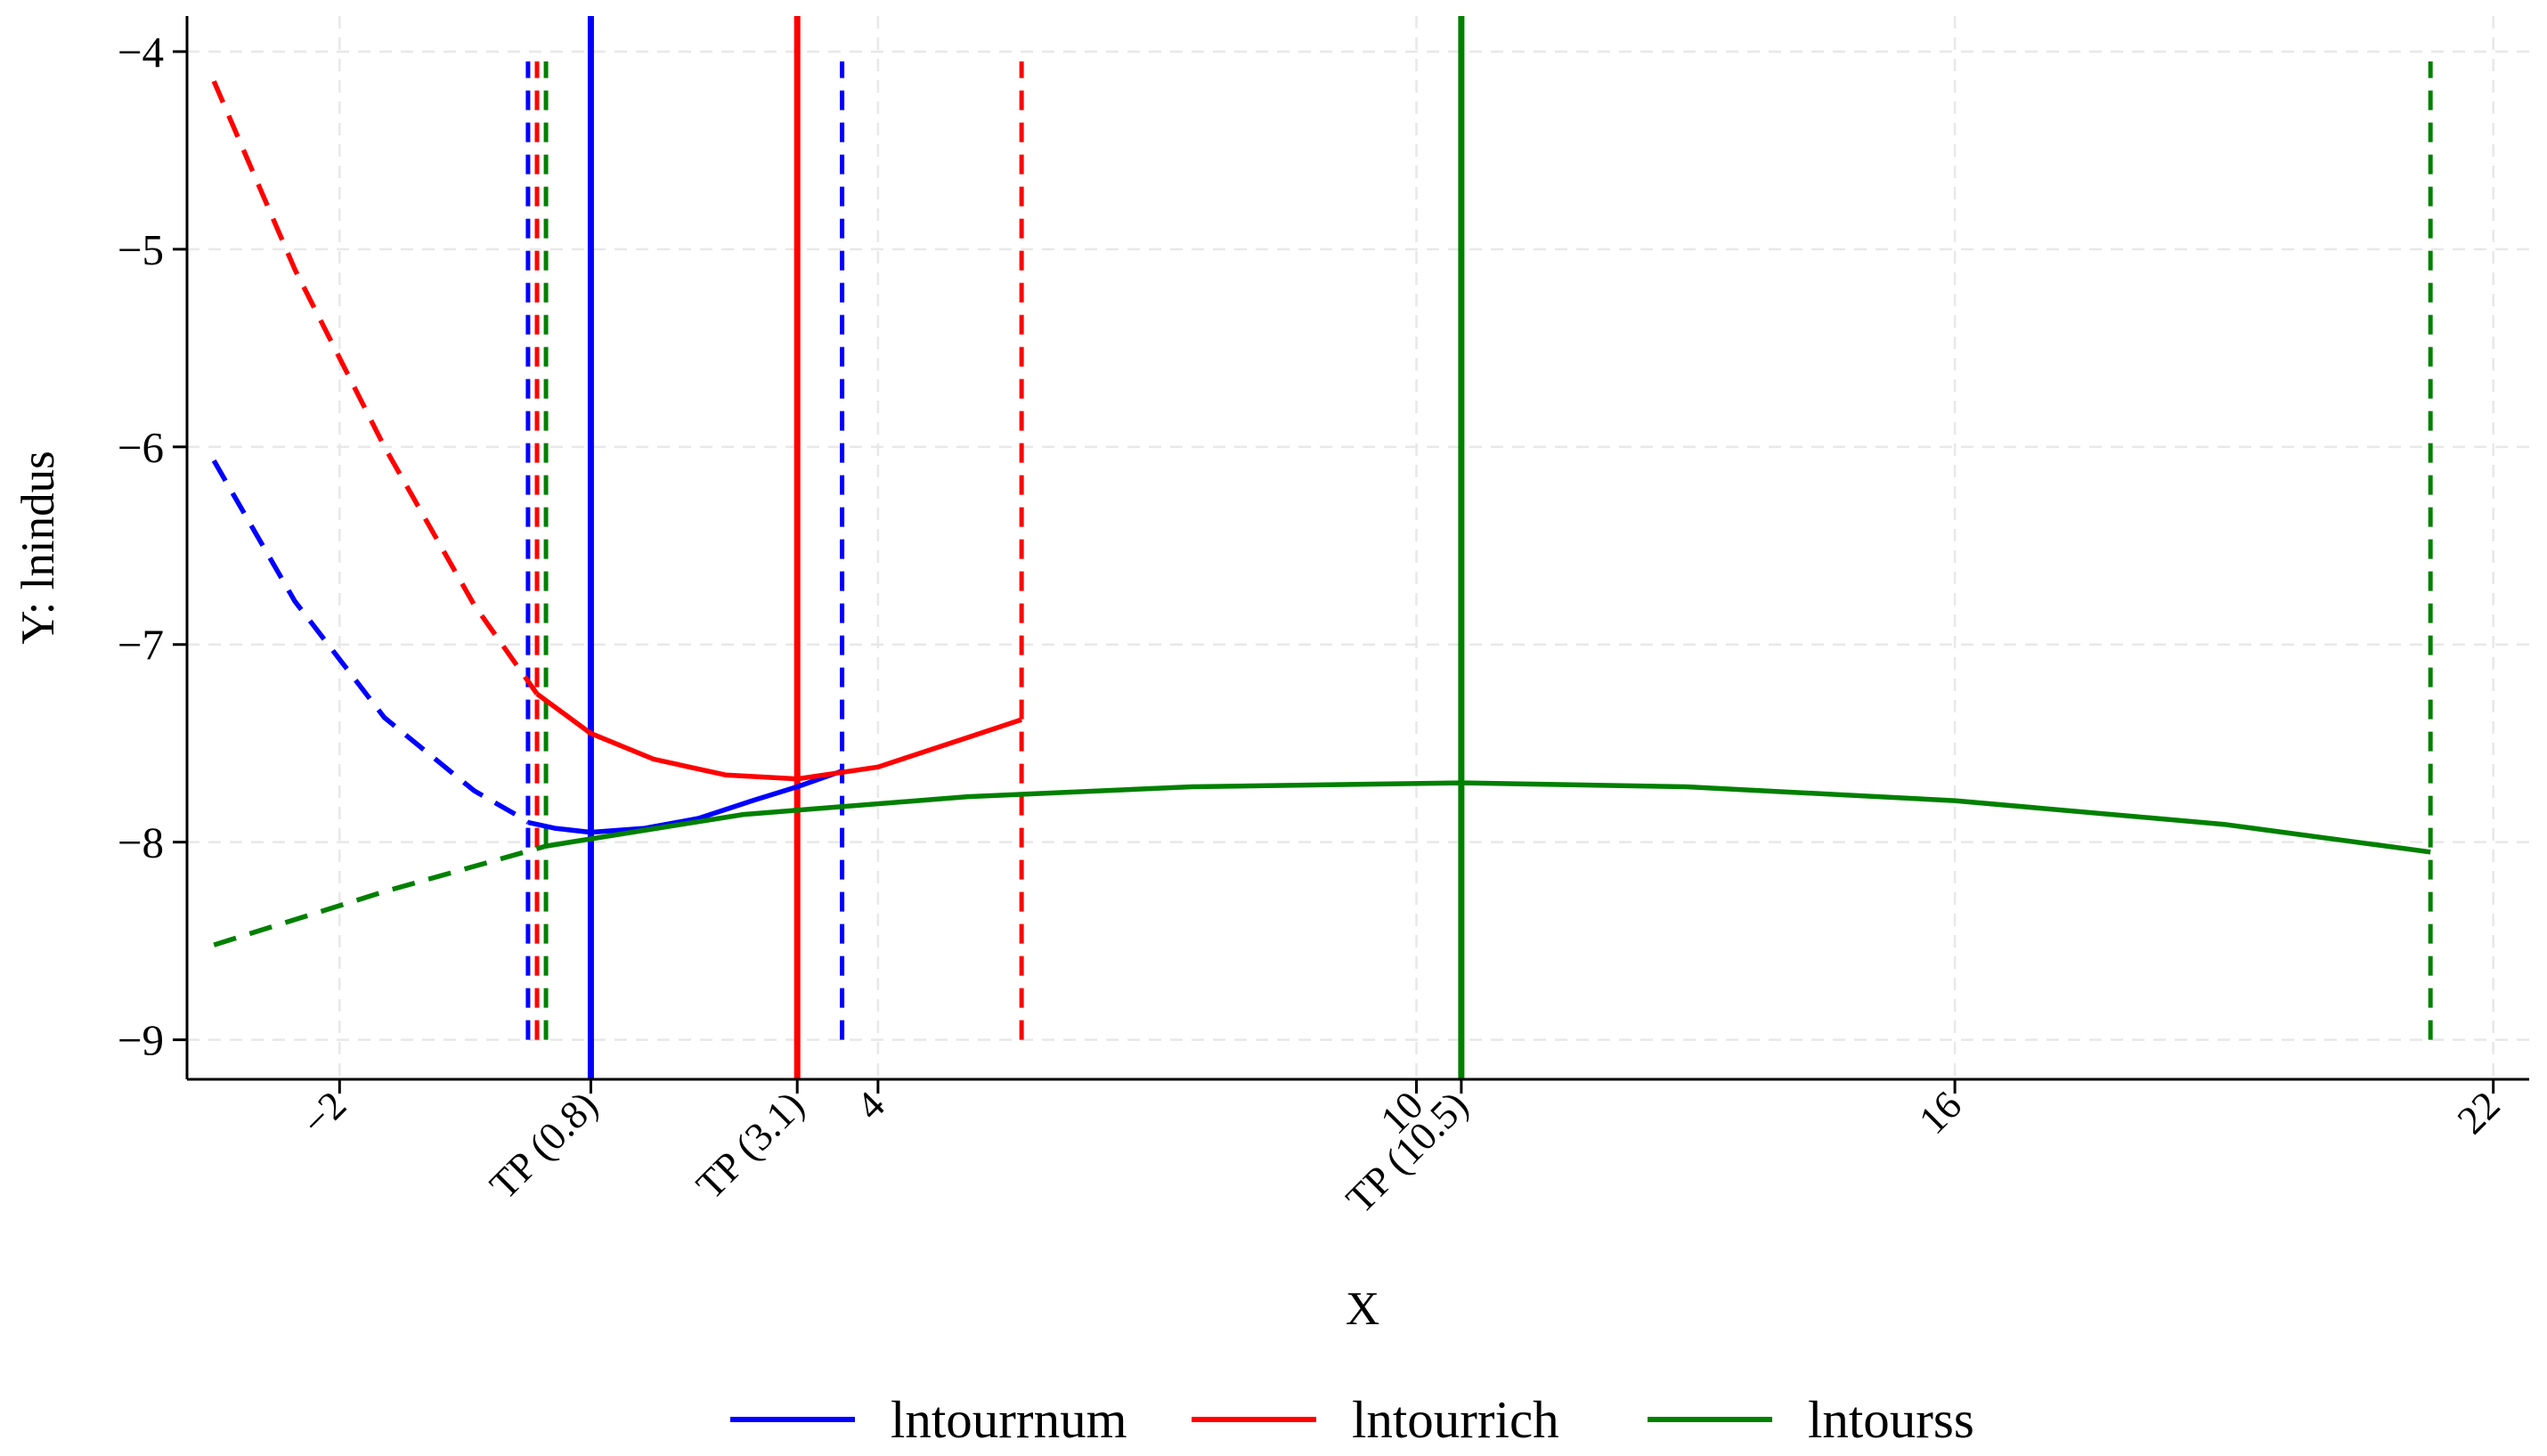 The height and width of the screenshot is (1456, 2547). Describe the element at coordinates (750, 1145) in the screenshot. I see `x-tick-label: TP (3.1)` at that location.